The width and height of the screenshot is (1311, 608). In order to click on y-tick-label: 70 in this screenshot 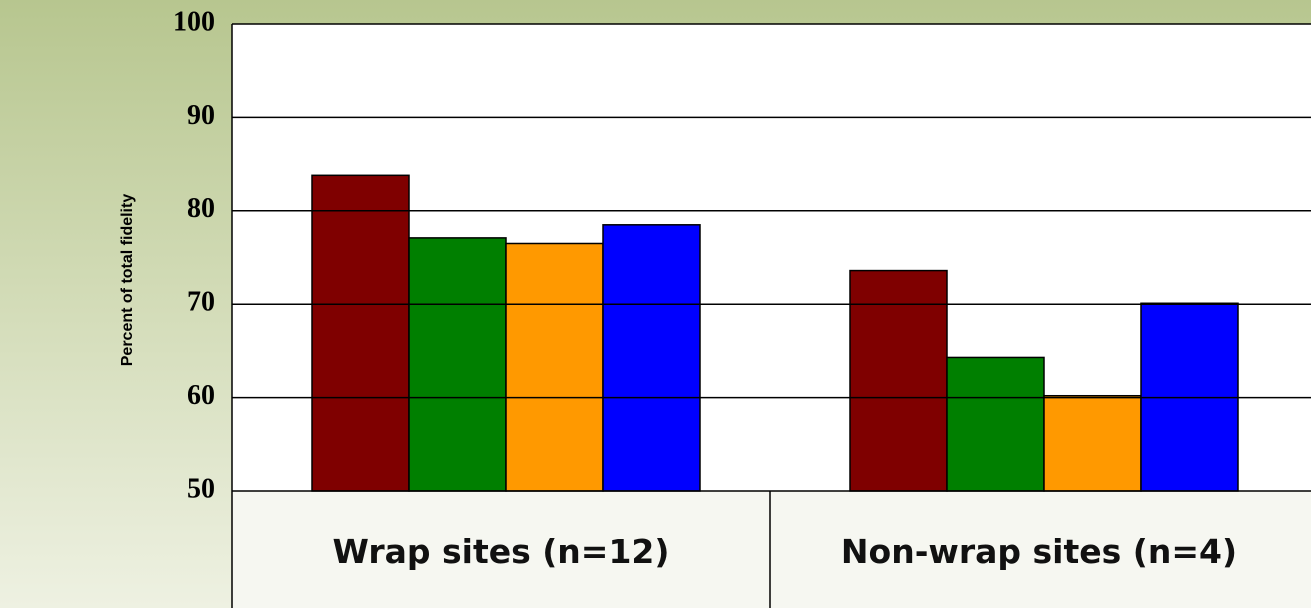, I will do `click(201, 302)`.